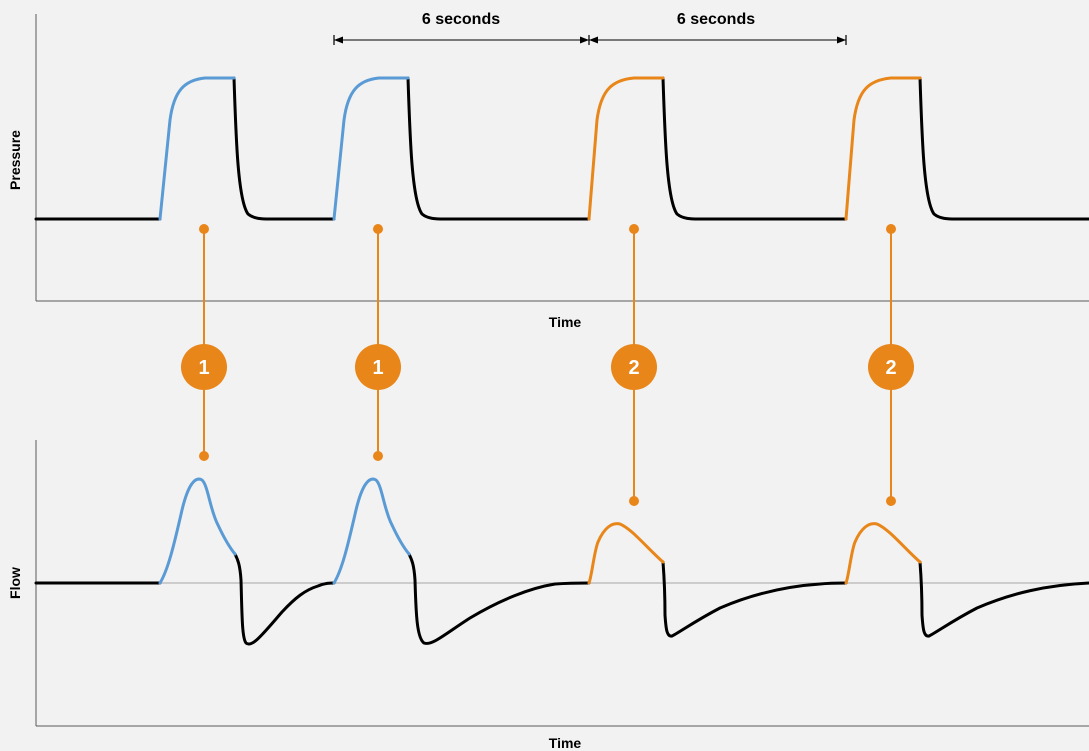 This screenshot has height=751, width=1089. I want to click on flow-axis-label: Flow, so click(15, 583).